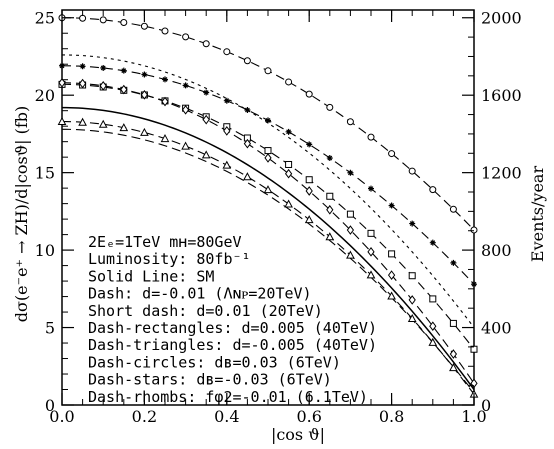  I want to click on x-tick-label: 0.4, so click(226, 416).